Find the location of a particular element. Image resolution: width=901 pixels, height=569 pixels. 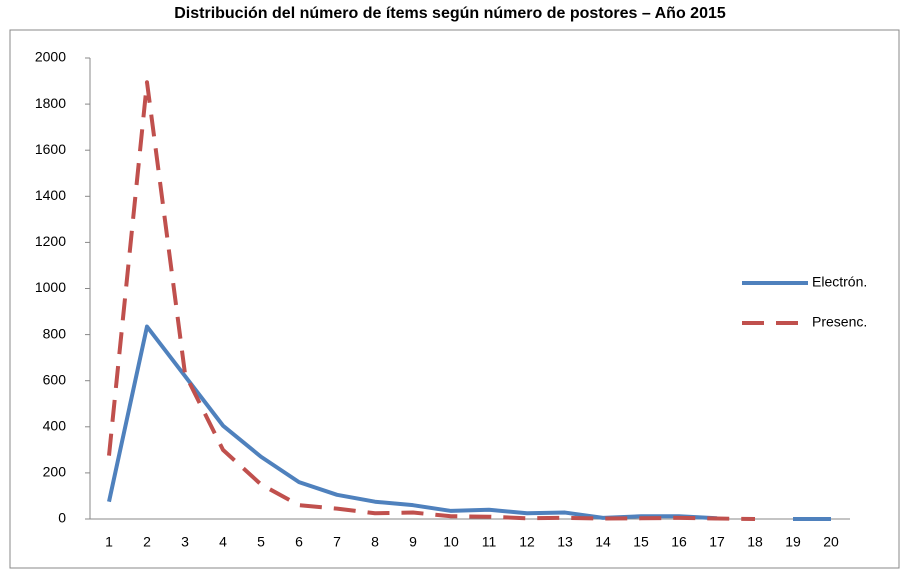

x-tick-label: 16 is located at coordinates (679, 542).